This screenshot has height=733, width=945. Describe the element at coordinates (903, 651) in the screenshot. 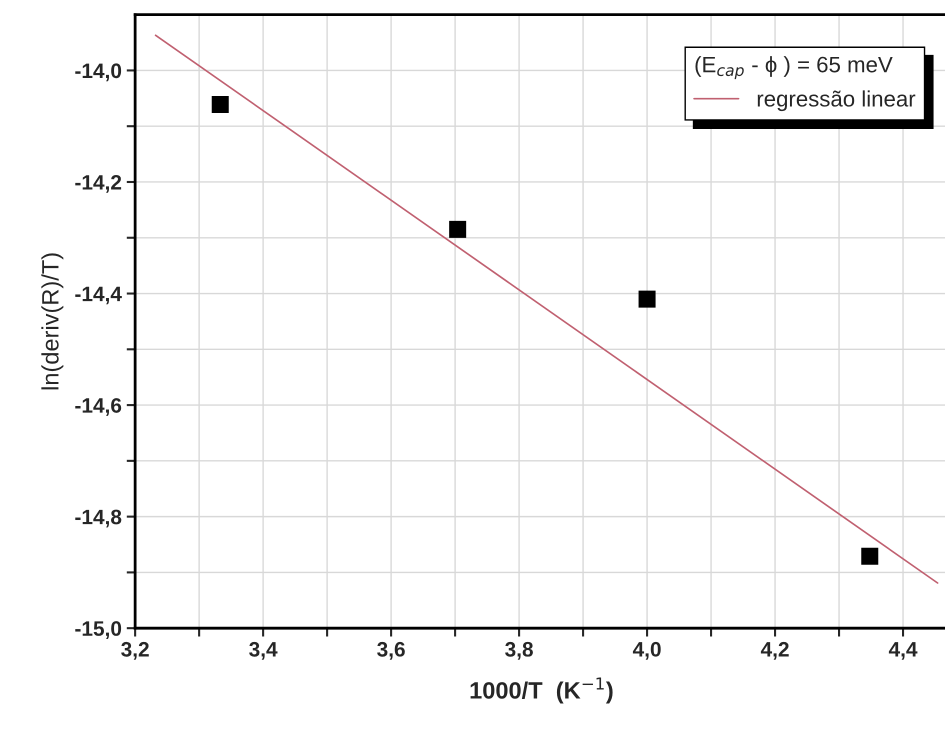

I see `x-tick-label: 4,4` at that location.